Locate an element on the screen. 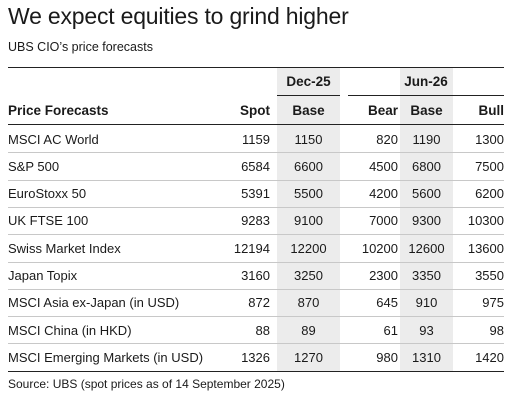  cell-base2: 910 is located at coordinates (426, 303).